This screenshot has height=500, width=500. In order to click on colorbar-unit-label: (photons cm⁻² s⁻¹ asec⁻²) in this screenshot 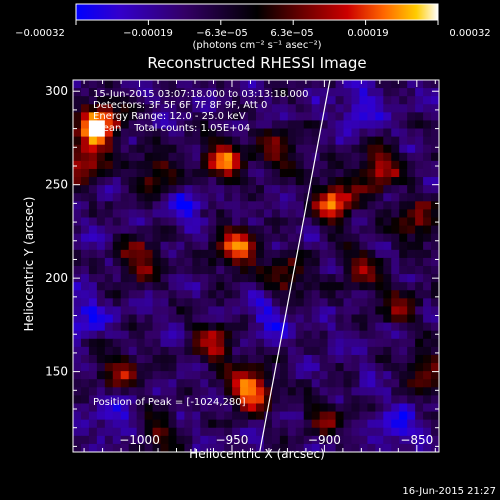, I will do `click(256, 45)`.